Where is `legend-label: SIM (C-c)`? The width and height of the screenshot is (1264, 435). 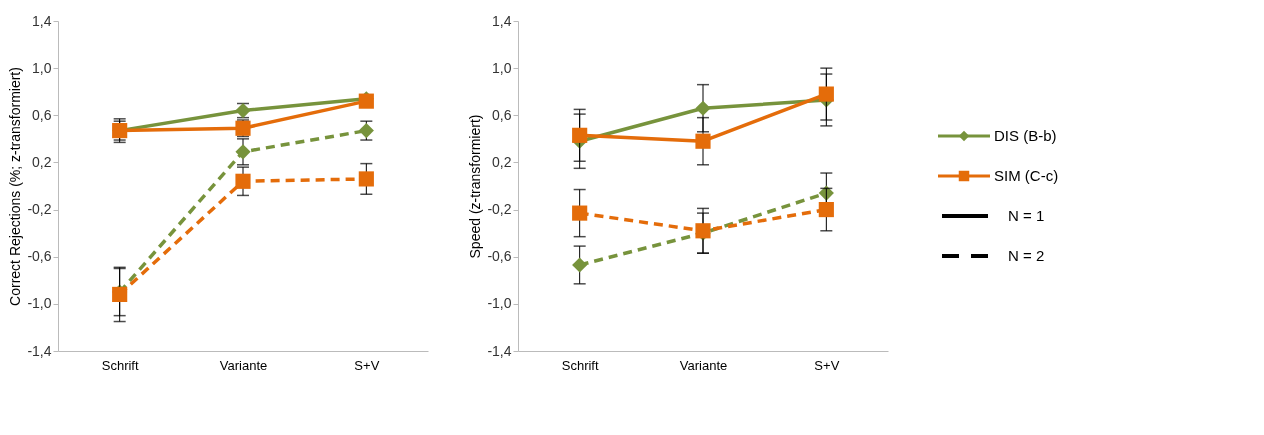 legend-label: SIM (C-c) is located at coordinates (1026, 175).